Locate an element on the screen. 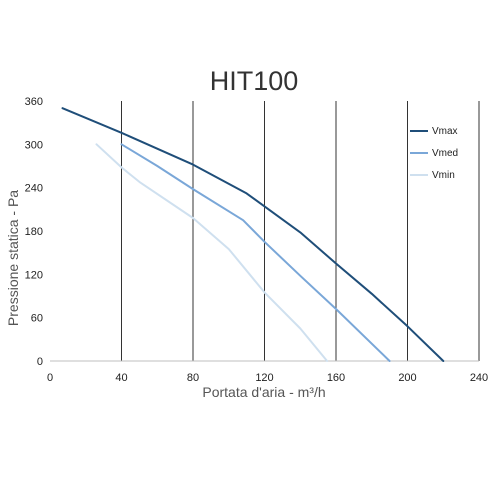  y-tick-label: 60 is located at coordinates (37, 319).